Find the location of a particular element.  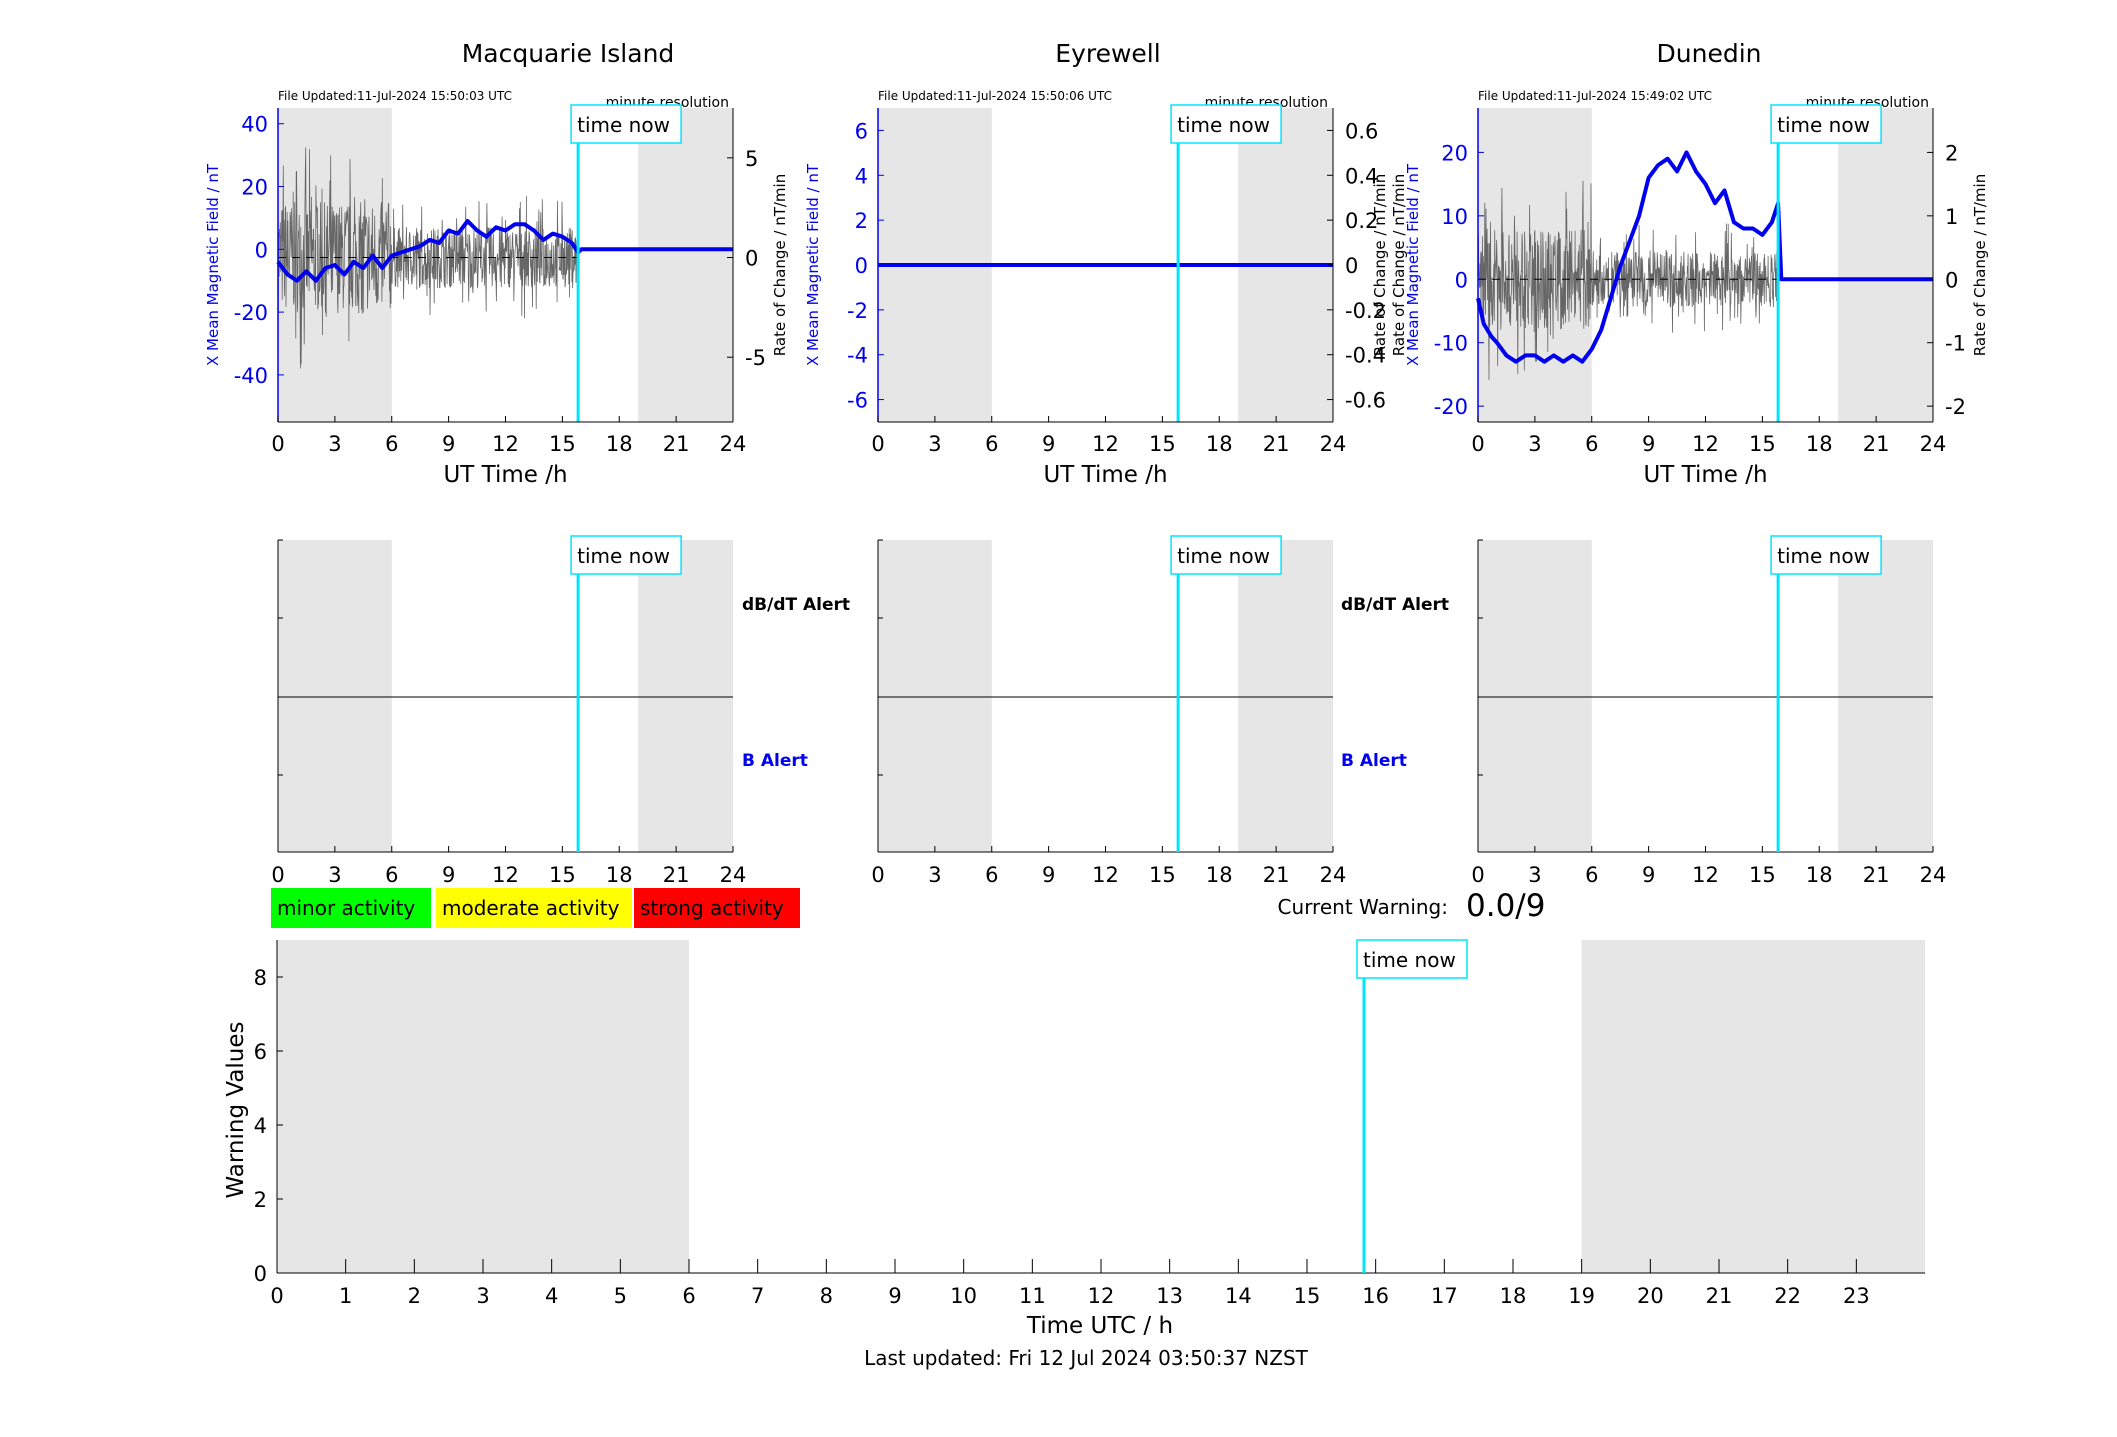

warning-time-now-label: time now is located at coordinates (1409, 960).